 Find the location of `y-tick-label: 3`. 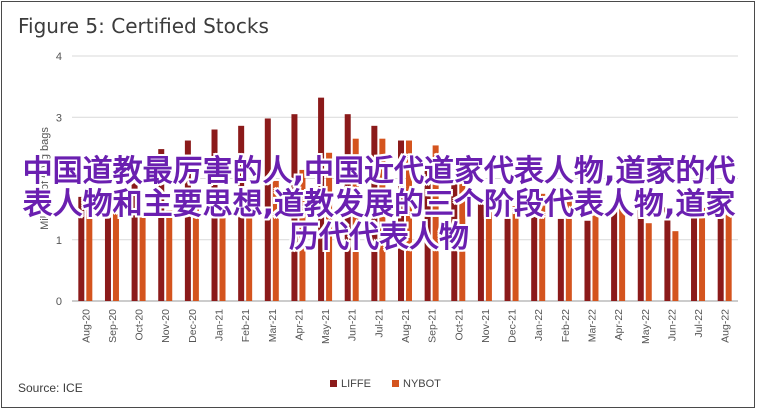

y-tick-label: 3 is located at coordinates (59, 118).